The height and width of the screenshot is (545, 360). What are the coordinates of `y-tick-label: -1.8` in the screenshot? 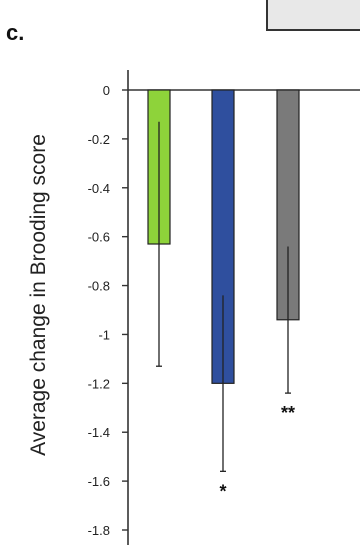 It's located at (99, 530).